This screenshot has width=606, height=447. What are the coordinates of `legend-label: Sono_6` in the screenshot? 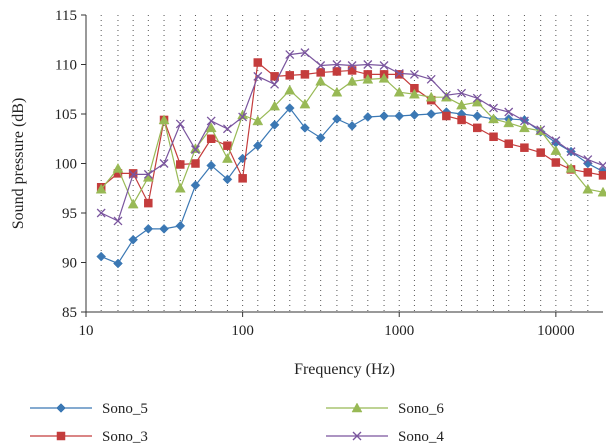 It's located at (421, 409).